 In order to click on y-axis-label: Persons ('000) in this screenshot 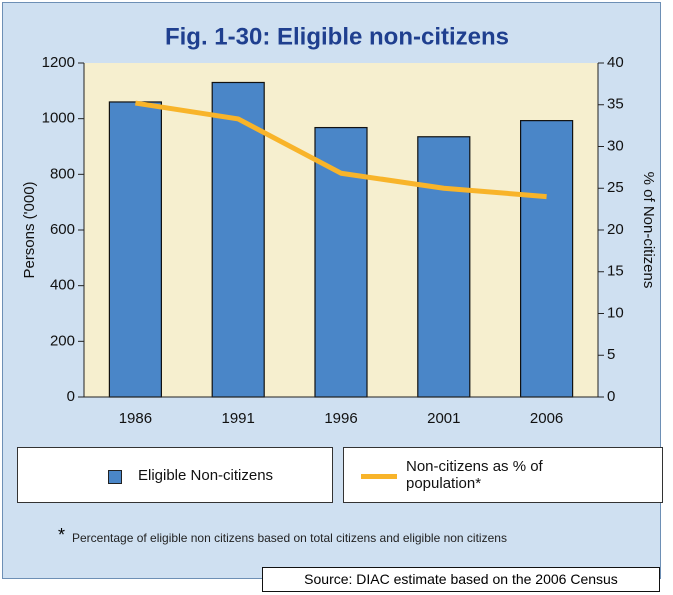, I will do `click(29, 229)`.